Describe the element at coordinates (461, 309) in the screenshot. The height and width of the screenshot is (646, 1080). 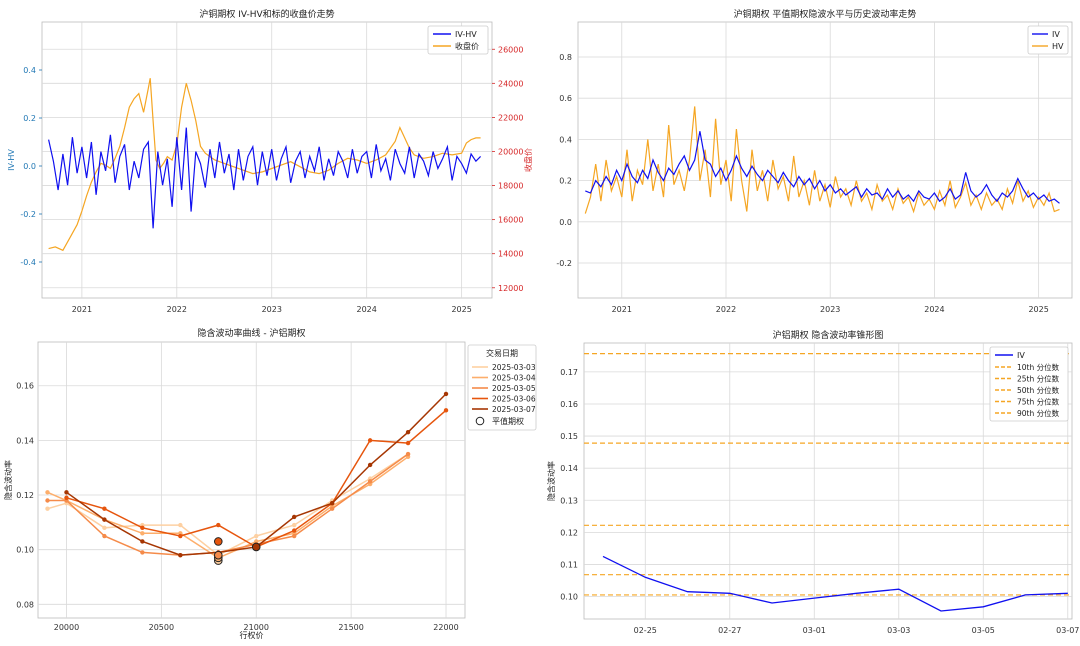
I see `x-tick-label: 2025` at that location.